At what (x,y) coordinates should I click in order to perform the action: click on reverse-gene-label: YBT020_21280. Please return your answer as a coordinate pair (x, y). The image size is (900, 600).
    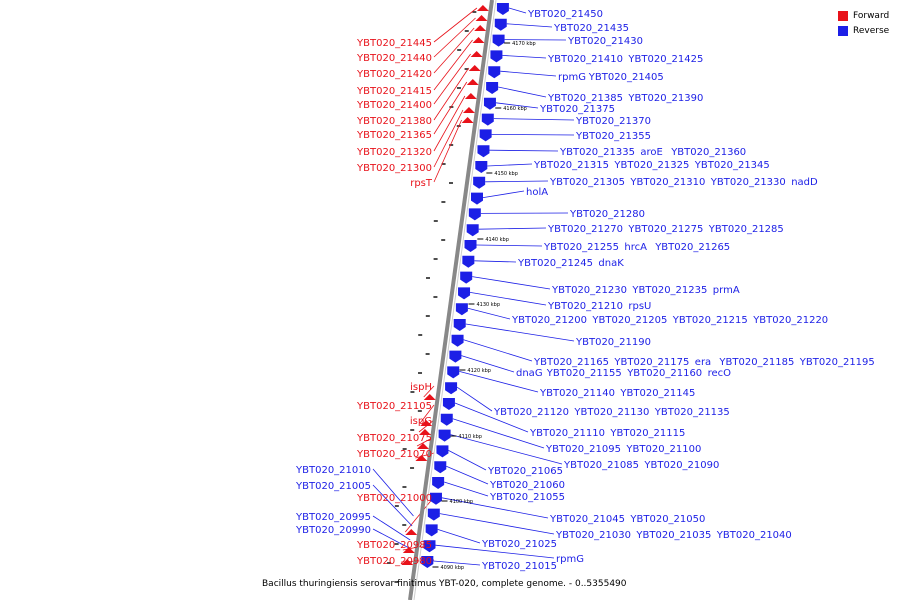
    Looking at the image, I should click on (607, 214).